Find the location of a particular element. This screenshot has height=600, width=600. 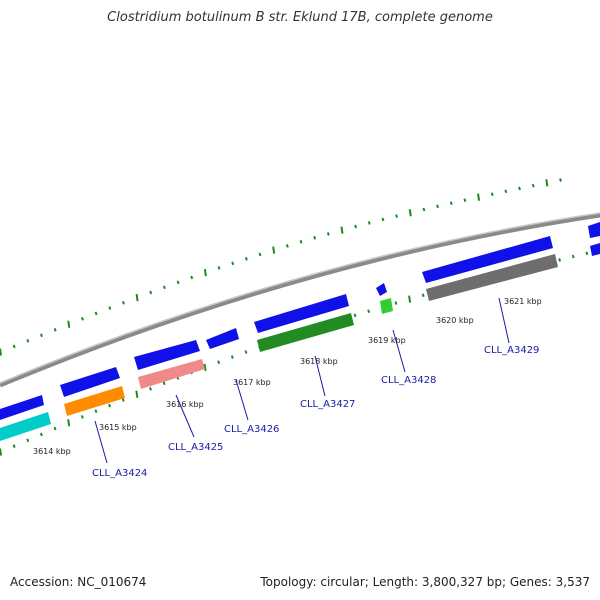

gene-CLL_A3427-feature is located at coordinates (305, 332).